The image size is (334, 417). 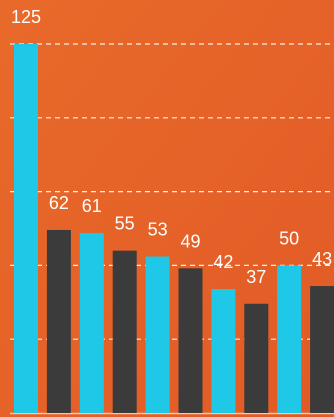 What do you see at coordinates (125, 224) in the screenshot?
I see `value-label: 55` at bounding box center [125, 224].